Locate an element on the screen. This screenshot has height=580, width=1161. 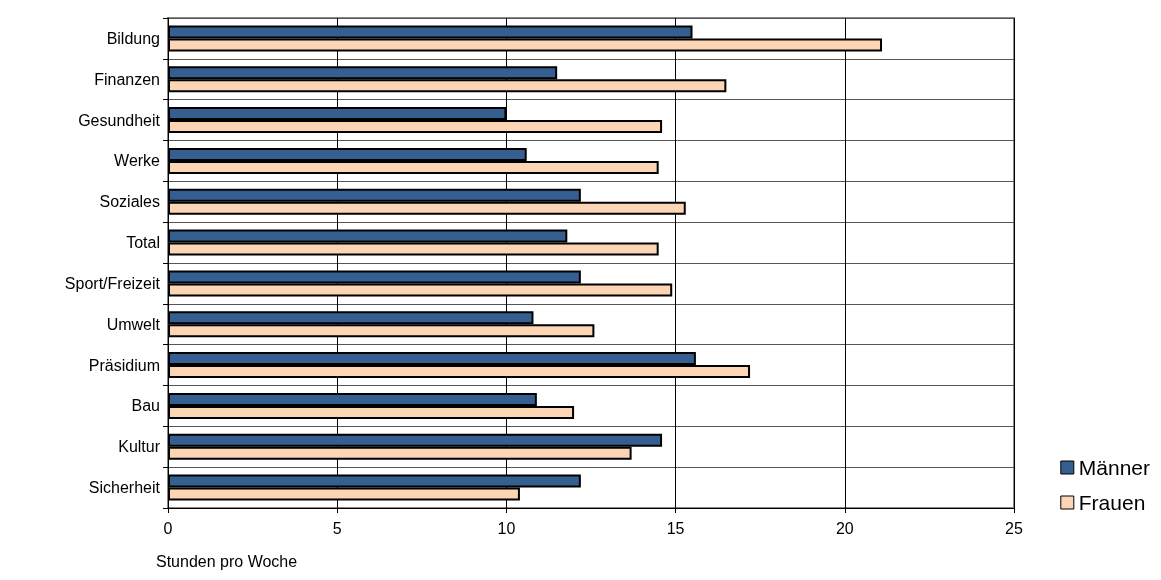
y-tick-label: Bau is located at coordinates (145, 406).